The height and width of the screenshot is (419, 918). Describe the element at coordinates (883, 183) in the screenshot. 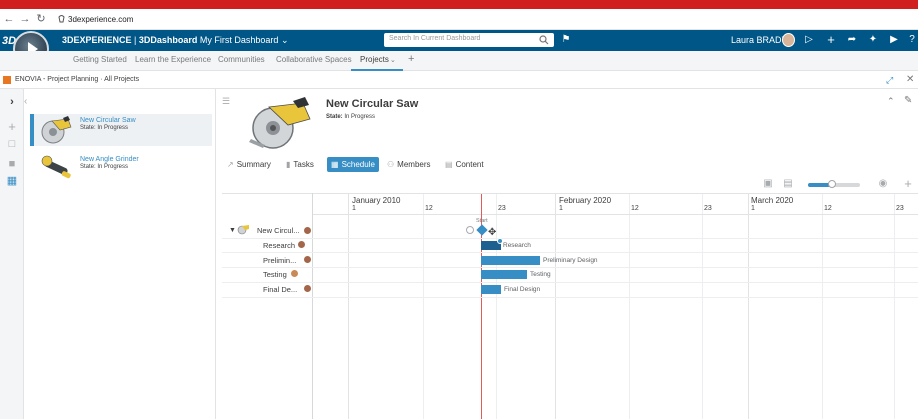

I see `eye-icon: ◉` at that location.